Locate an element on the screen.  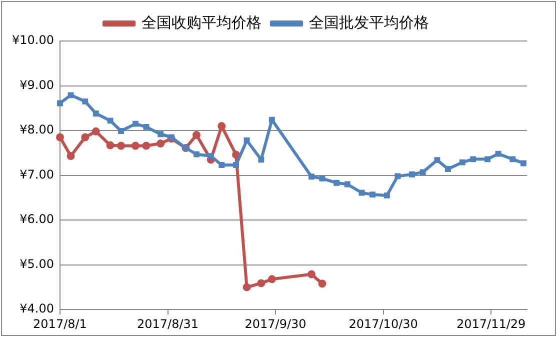
y-tick-label: ¥9.00 is located at coordinates (37, 85).